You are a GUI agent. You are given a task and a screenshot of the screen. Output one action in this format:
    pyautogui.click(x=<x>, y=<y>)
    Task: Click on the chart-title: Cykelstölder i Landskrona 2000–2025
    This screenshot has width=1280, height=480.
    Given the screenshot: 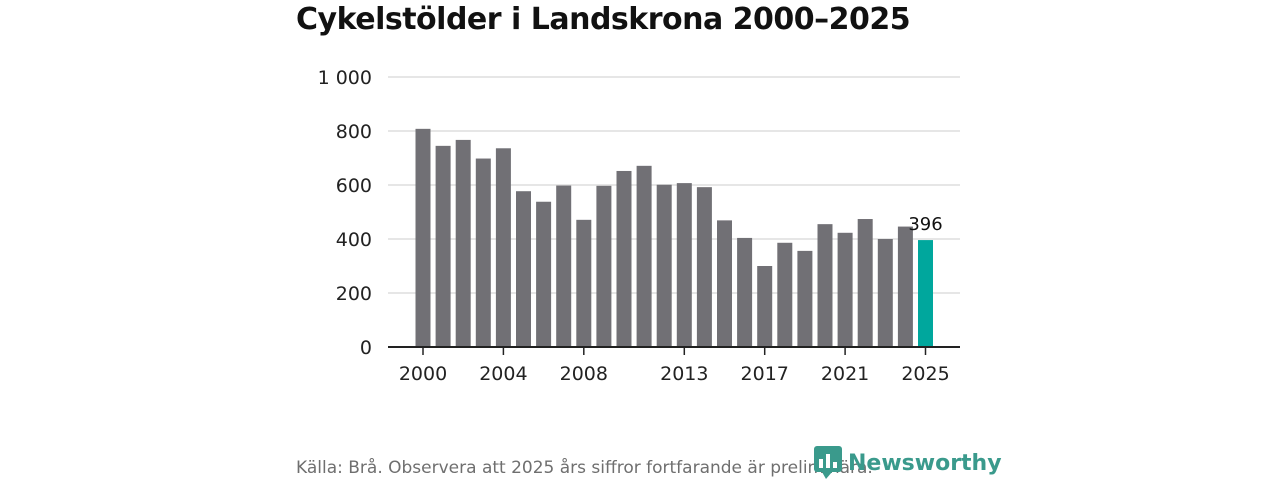 What is the action you would take?
    pyautogui.click(x=603, y=19)
    